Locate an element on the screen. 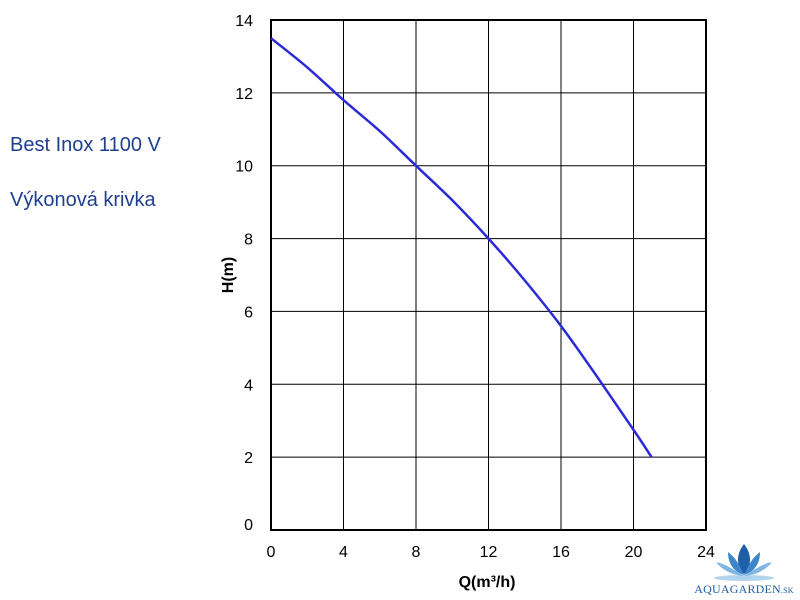 This screenshot has height=600, width=800. logo-name: AQUAGARDEN is located at coordinates (737, 589).